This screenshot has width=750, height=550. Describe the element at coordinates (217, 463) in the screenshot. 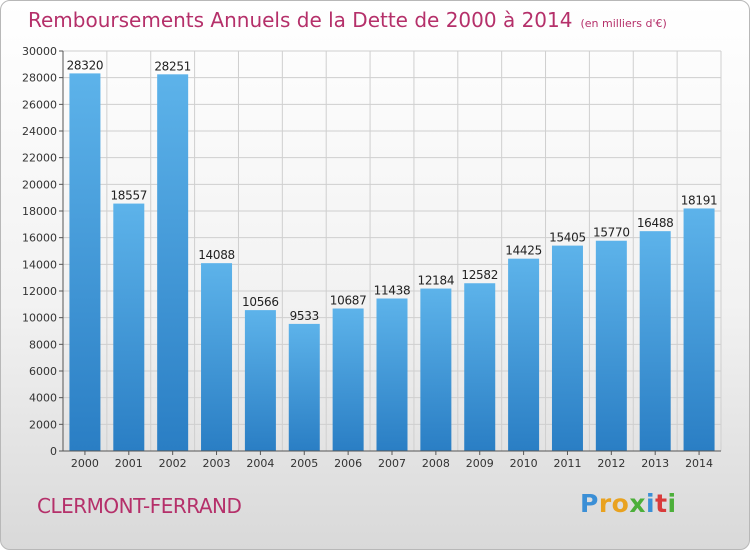

I see `x-tick-label: 2003` at that location.